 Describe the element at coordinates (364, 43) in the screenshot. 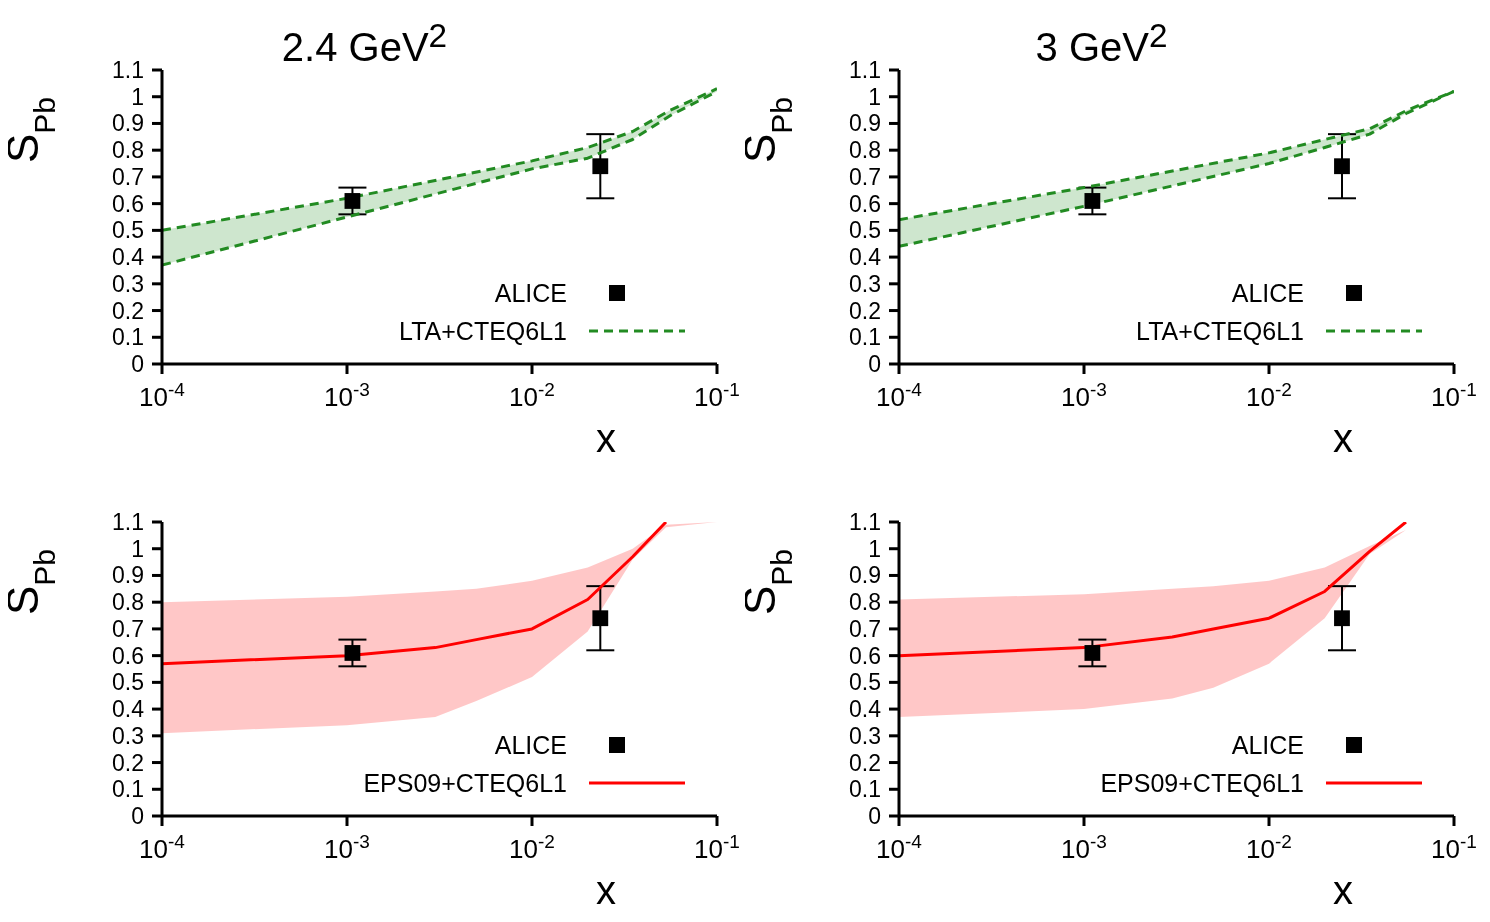

I see `chart-title: 2.4 GeV$^{2}$` at that location.